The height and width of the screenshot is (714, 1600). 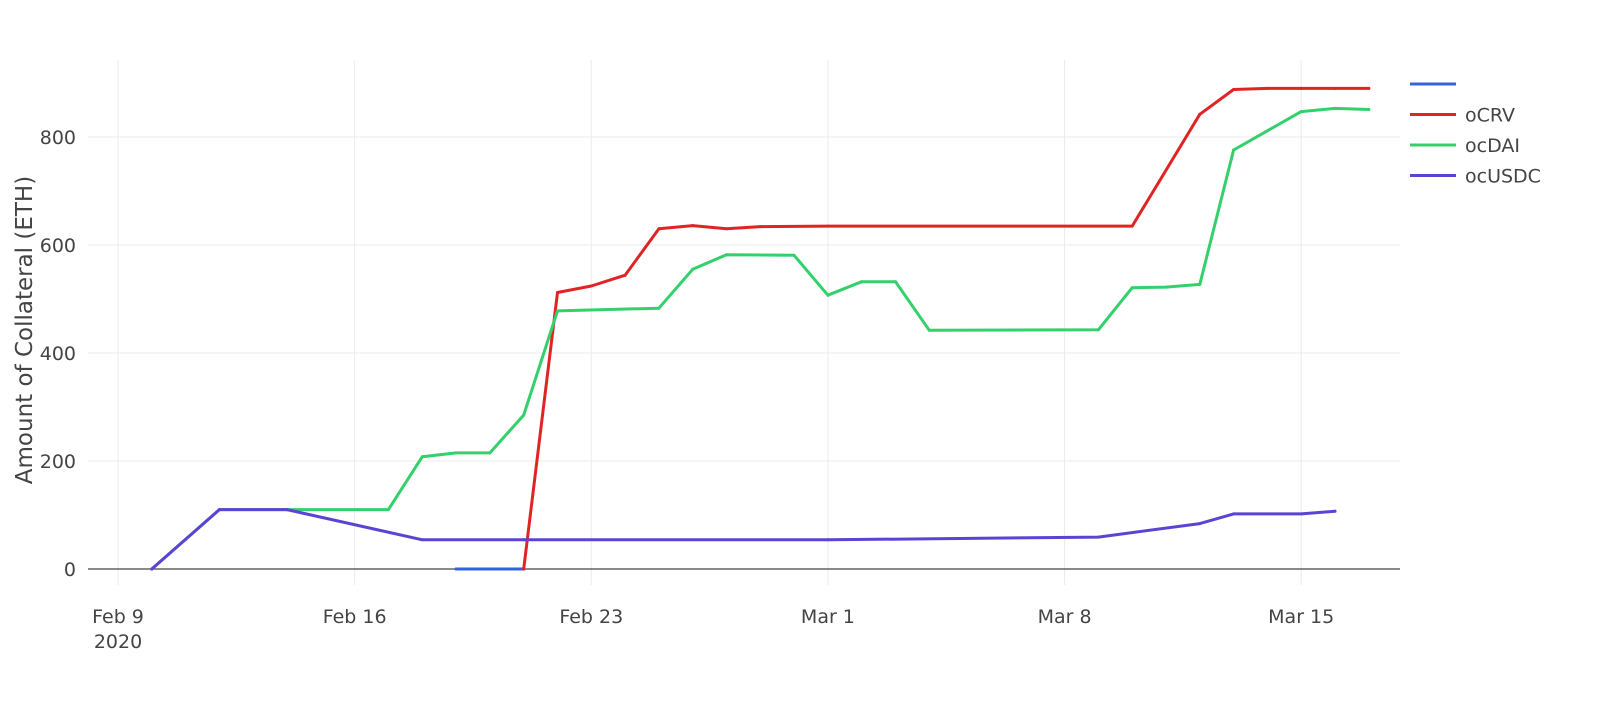 I want to click on y-tick-label: 0, so click(x=70, y=570).